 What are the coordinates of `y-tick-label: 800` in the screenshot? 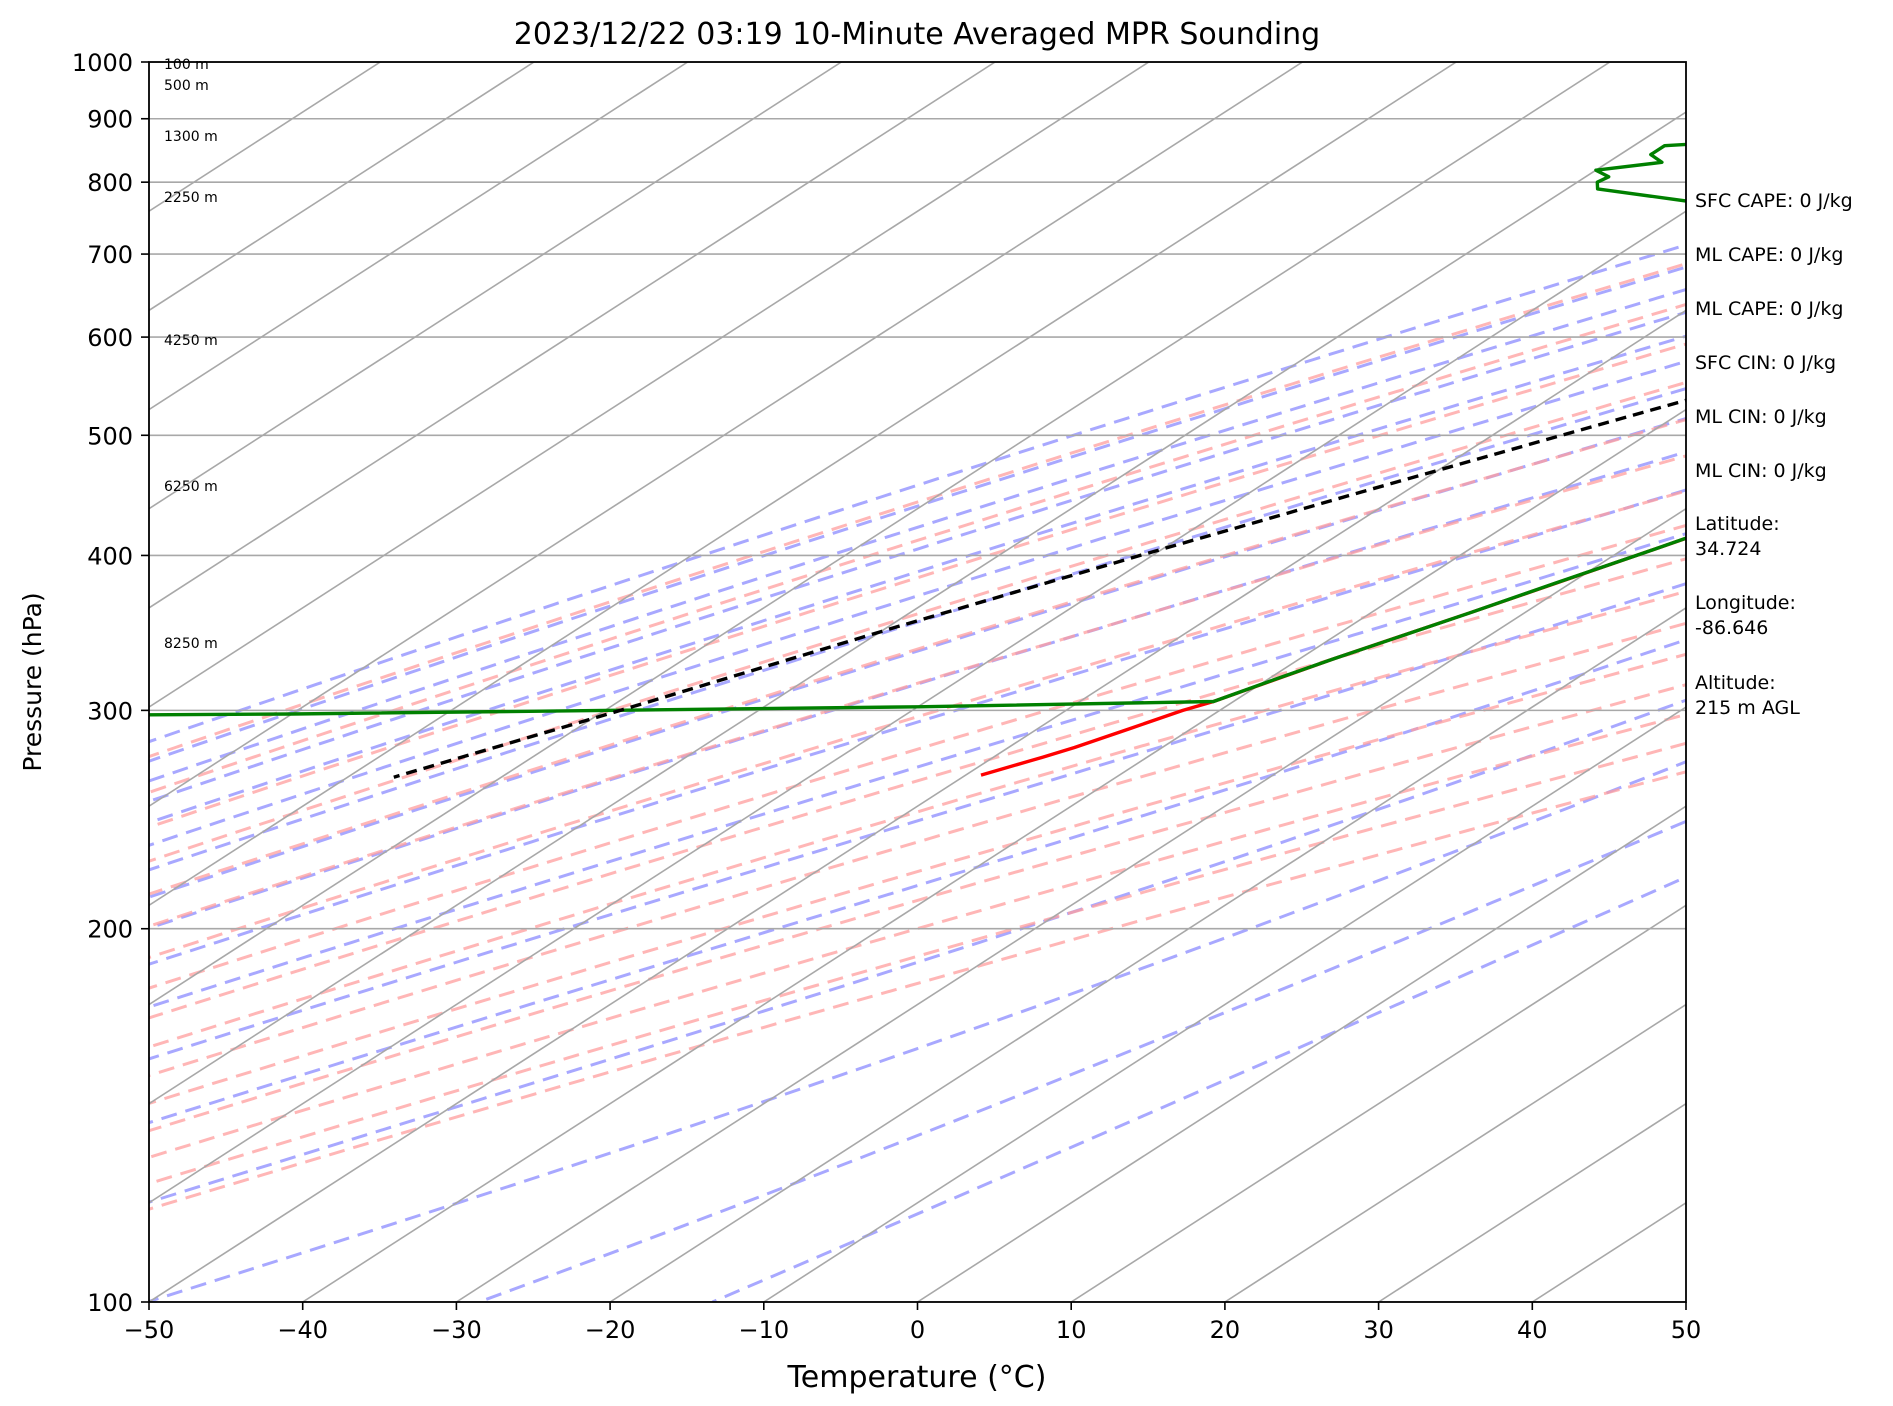 It's located at (110, 183).